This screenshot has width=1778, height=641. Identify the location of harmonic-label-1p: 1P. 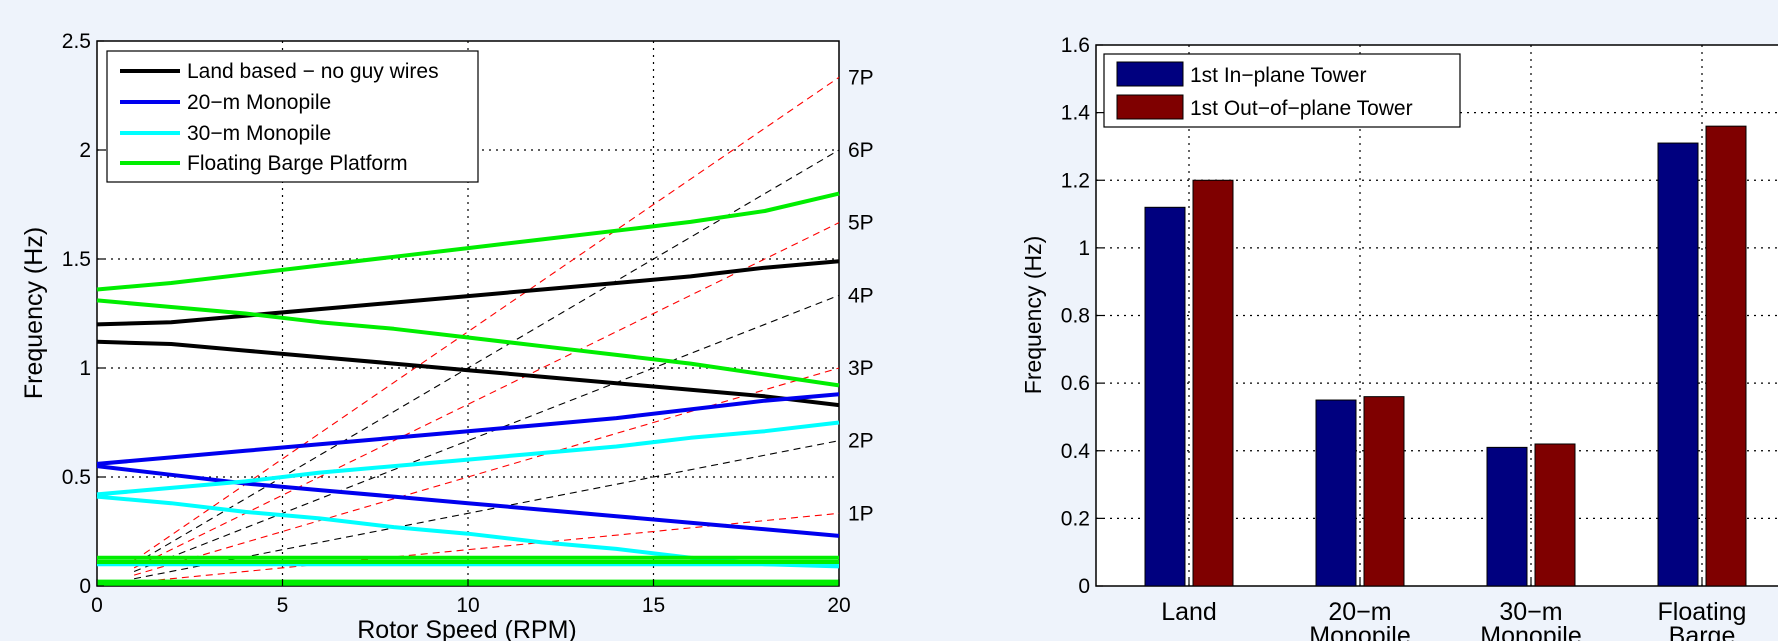
(861, 513).